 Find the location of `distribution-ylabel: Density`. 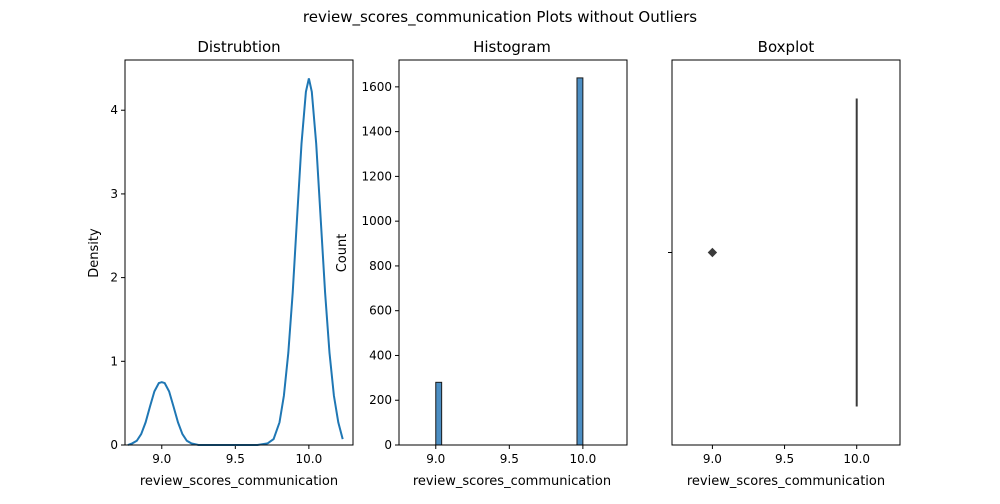

distribution-ylabel: Density is located at coordinates (94, 253).